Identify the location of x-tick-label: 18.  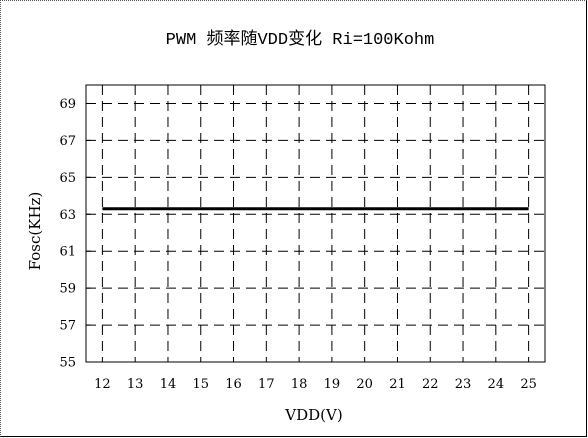
(299, 384).